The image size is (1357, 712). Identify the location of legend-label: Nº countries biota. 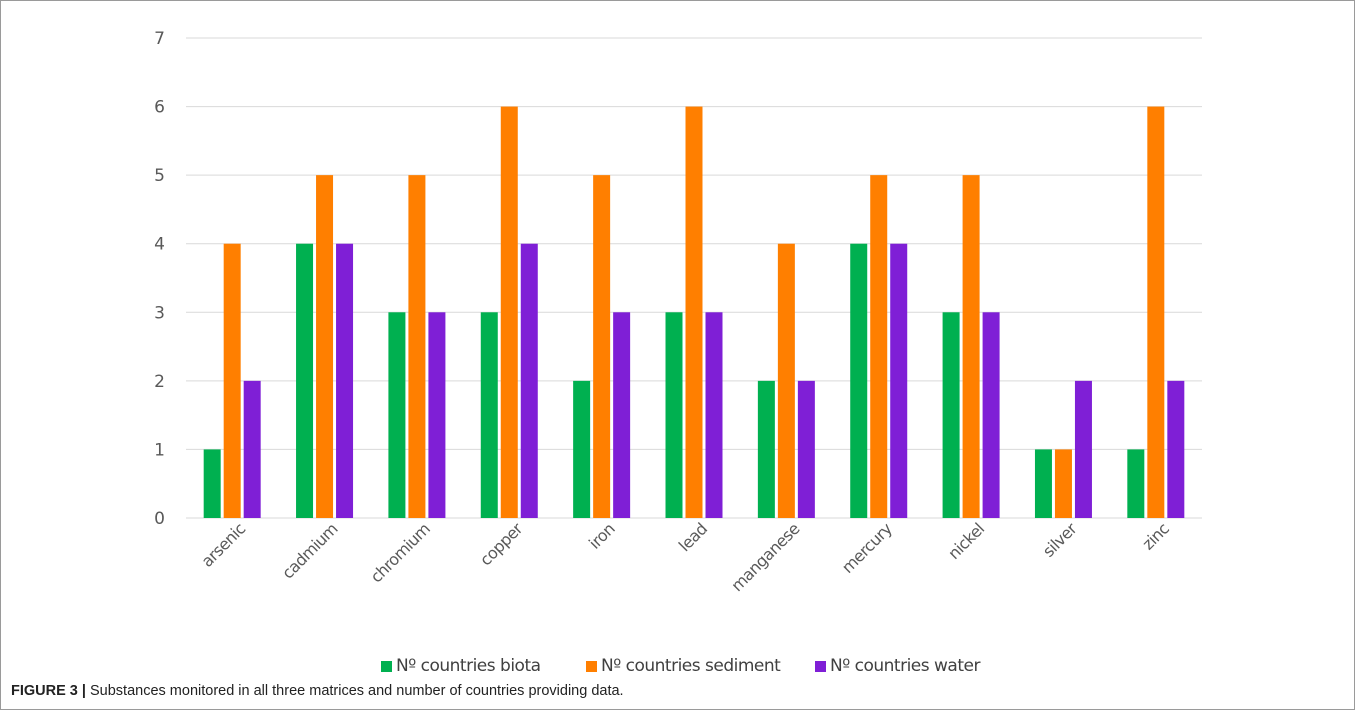
(468, 666).